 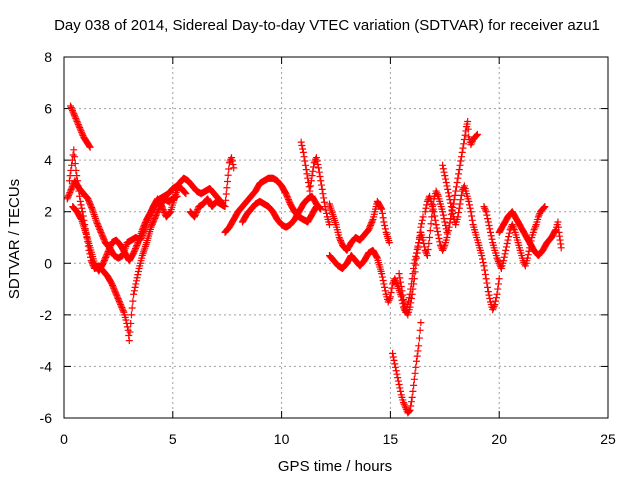 I want to click on series-trace-a, so click(x=80, y=126).